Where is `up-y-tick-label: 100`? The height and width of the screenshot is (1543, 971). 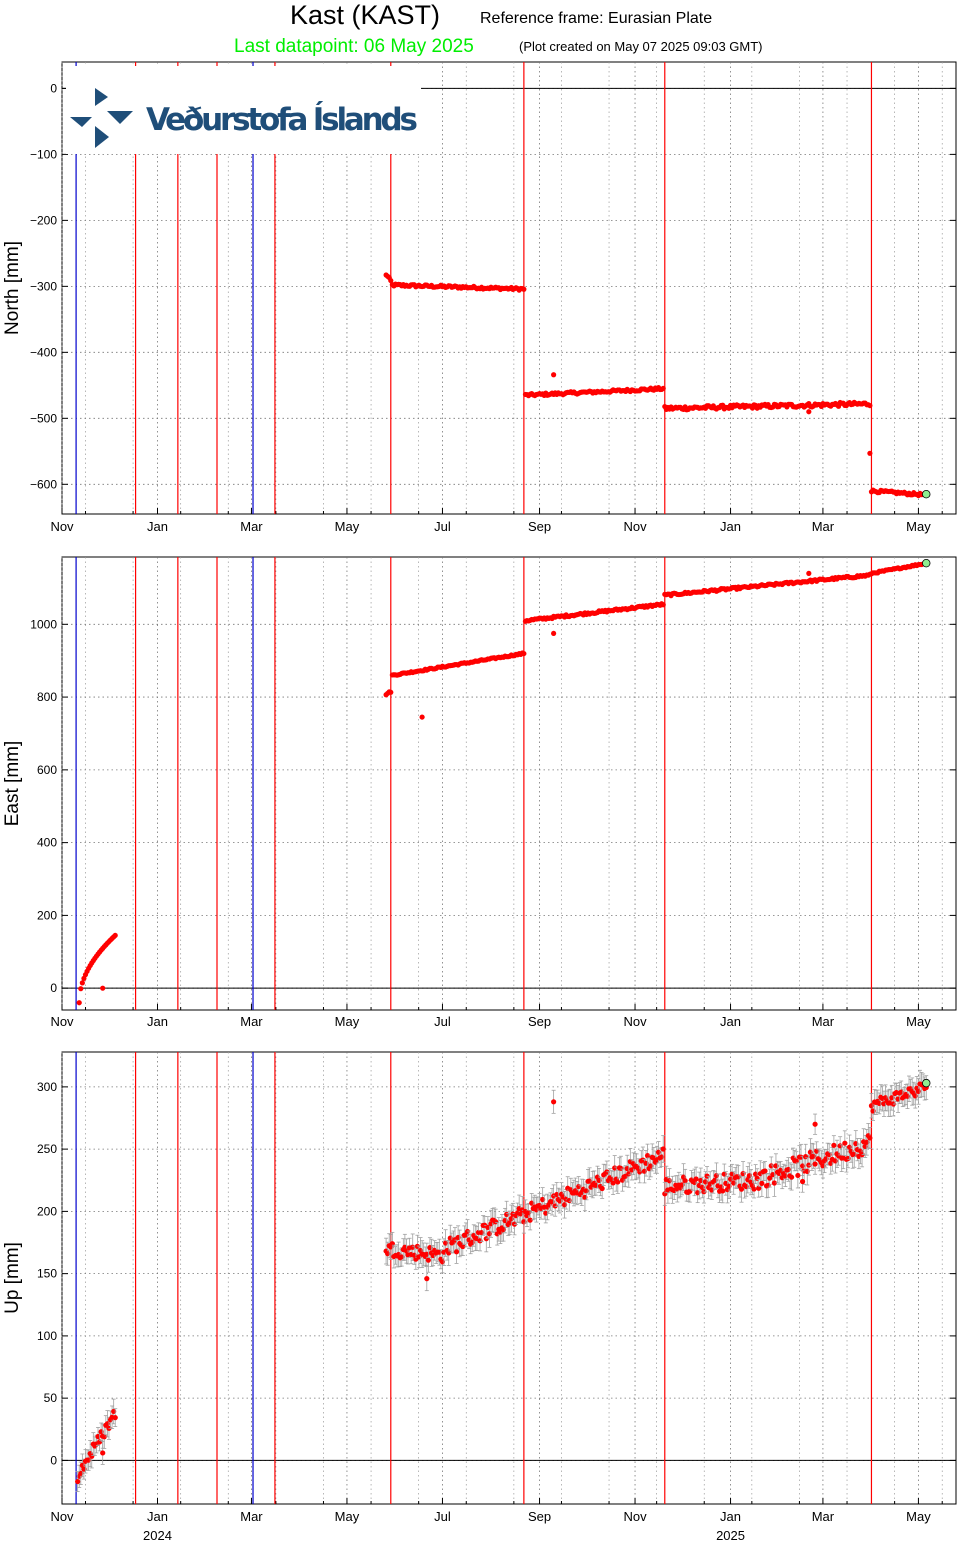 up-y-tick-label: 100 is located at coordinates (47, 1336).